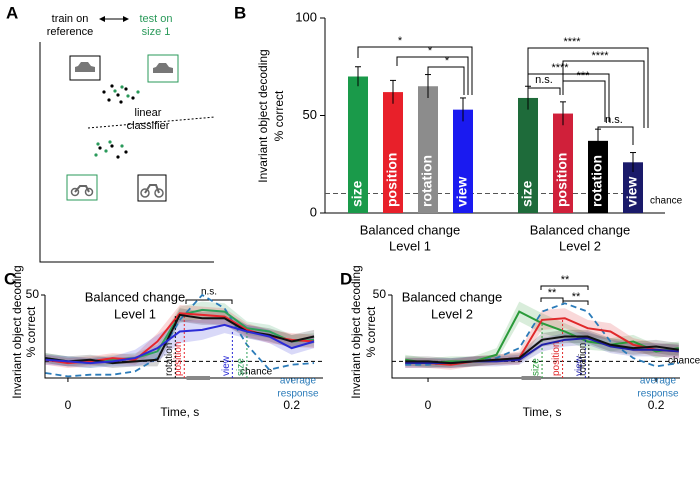 The height and width of the screenshot is (477, 700). Describe the element at coordinates (584, 76) in the screenshot. I see `significance-label: ***` at that location.